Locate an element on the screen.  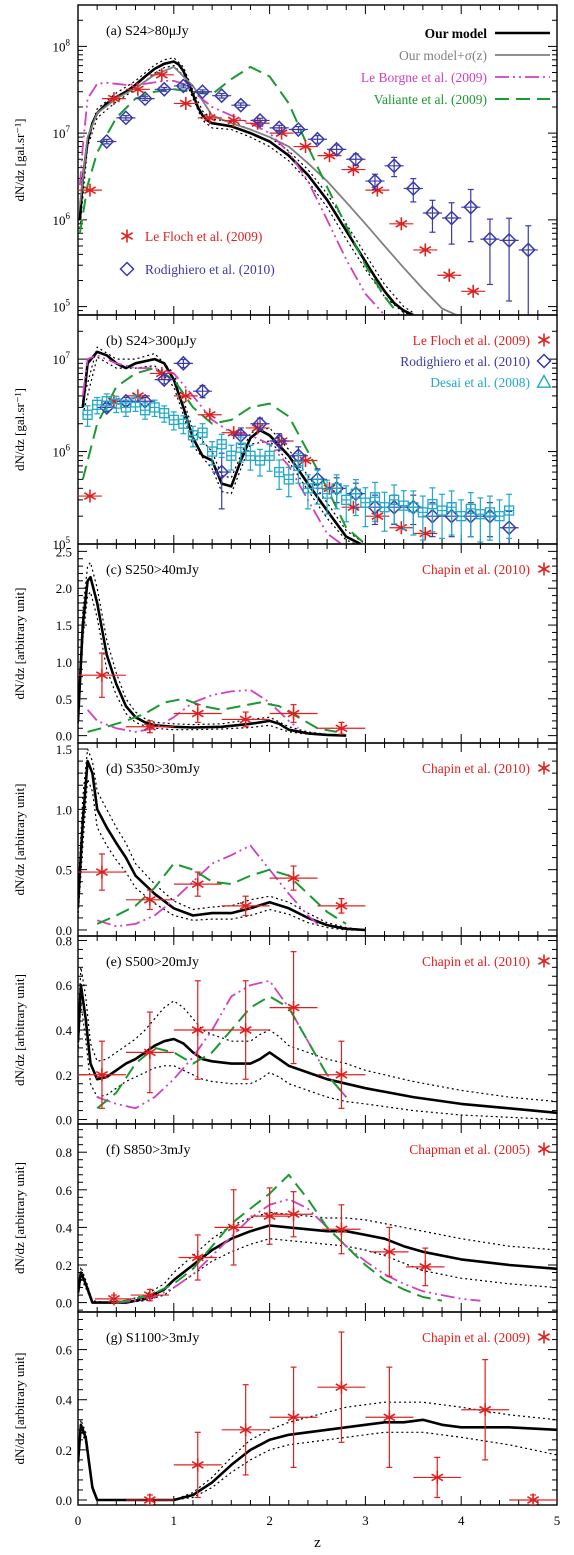
y-tick-label: 10⁶ is located at coordinates (62, 219).